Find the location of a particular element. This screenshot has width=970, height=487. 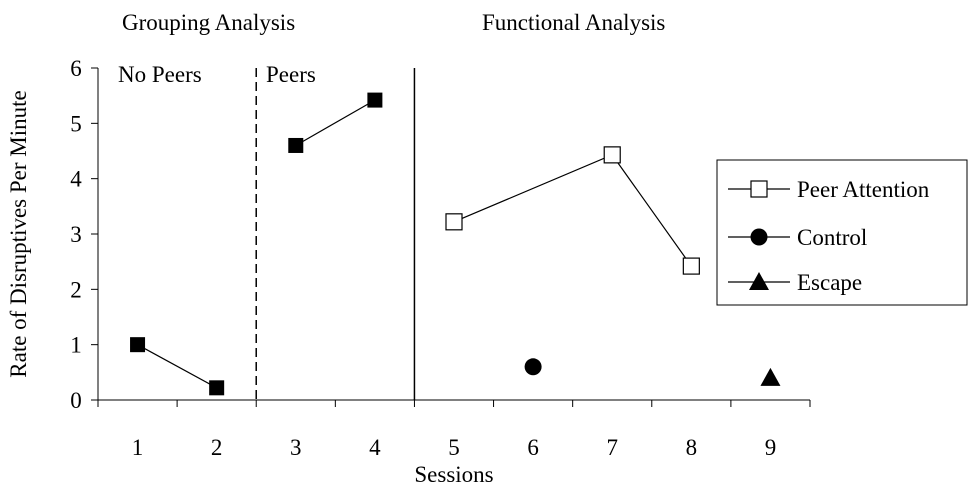

phase-title-functional: Functional Analysis is located at coordinates (573, 22).